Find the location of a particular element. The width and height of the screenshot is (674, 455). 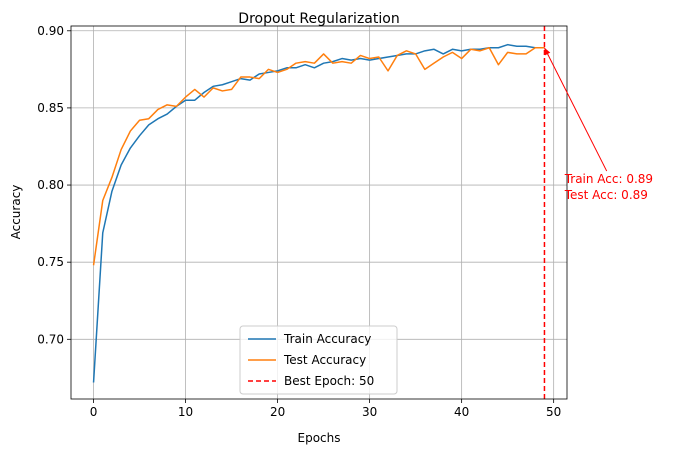

y-tick-label: 0.75 is located at coordinates (50, 262).